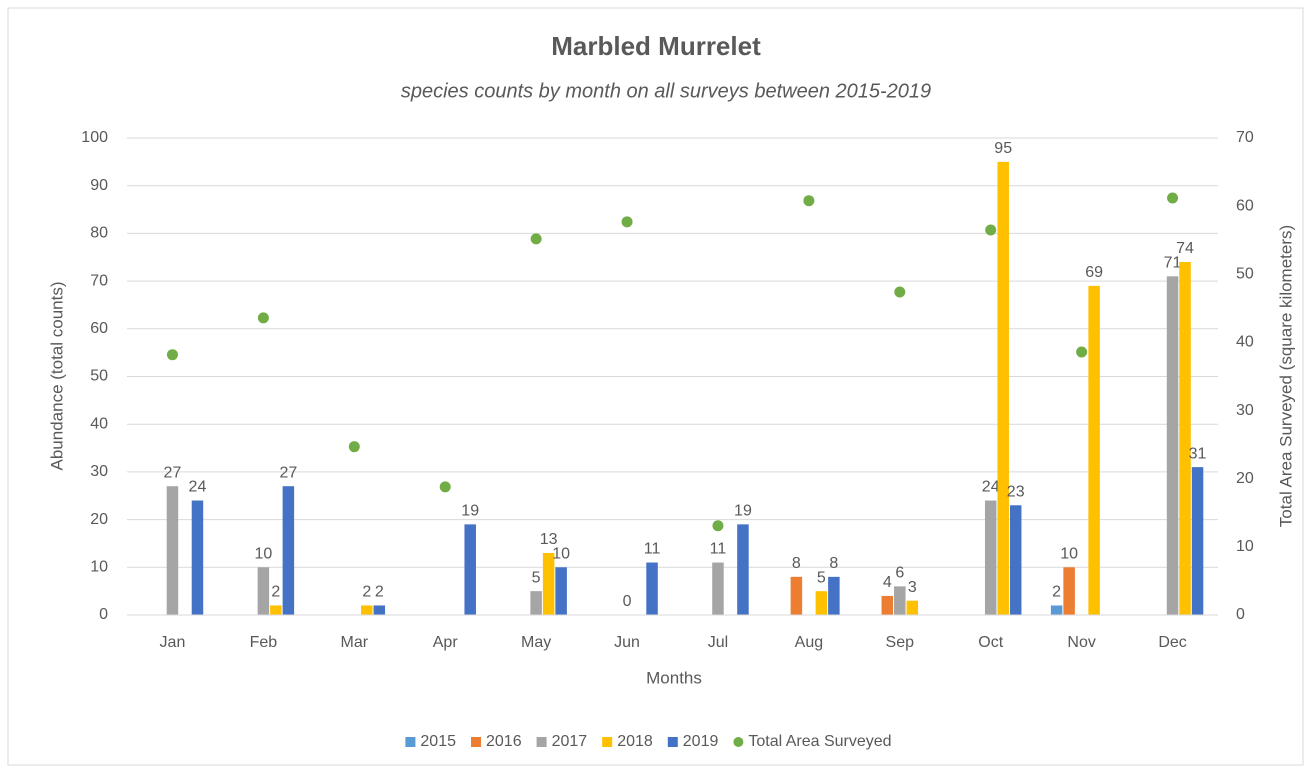 The height and width of the screenshot is (780, 1312). Describe the element at coordinates (1245, 410) in the screenshot. I see `y2-tick-label: 30` at that location.